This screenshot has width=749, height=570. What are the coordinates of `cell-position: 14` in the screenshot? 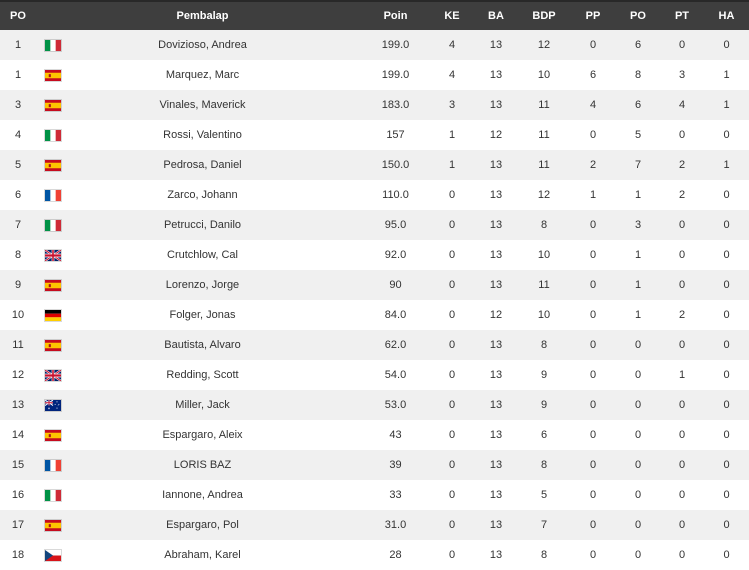 It's located at (18, 435).